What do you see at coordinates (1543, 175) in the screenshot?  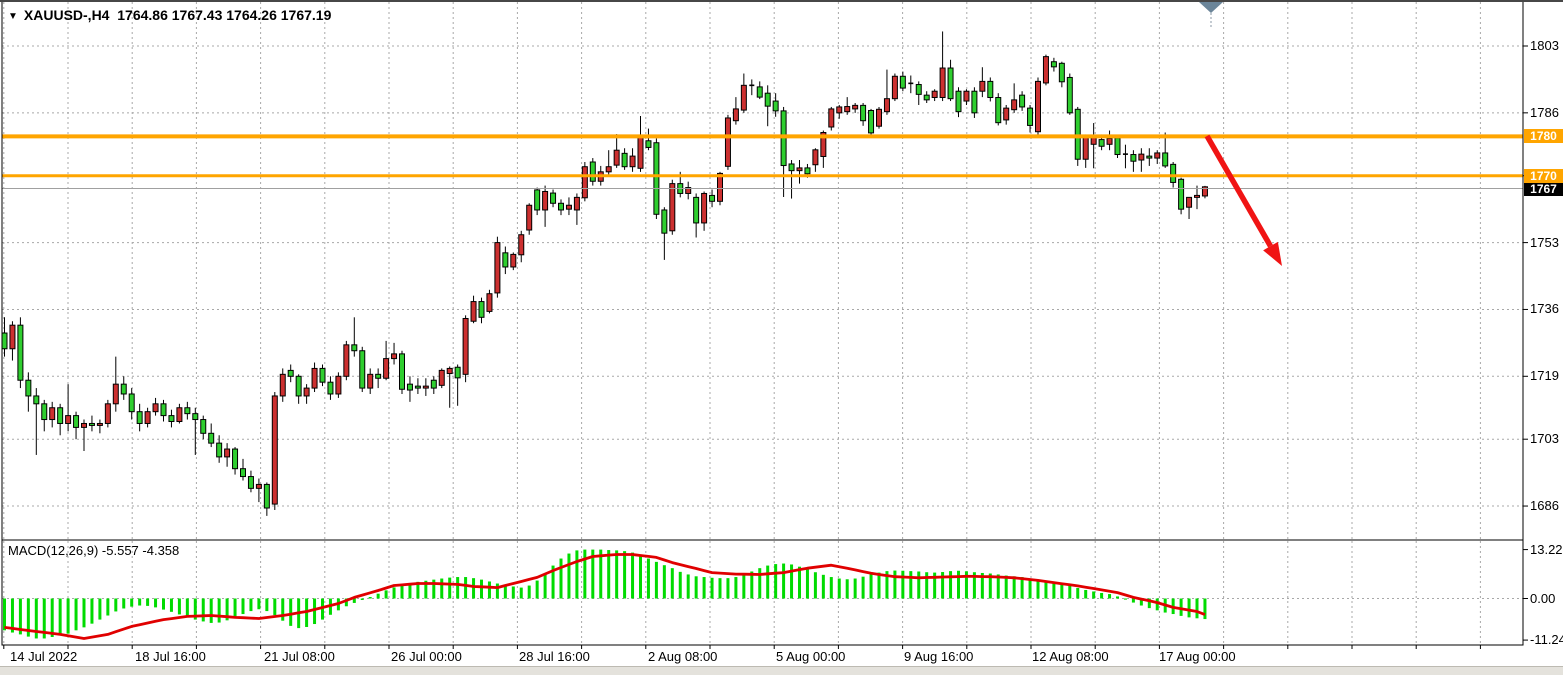 I see `level-badge-1770: 1770` at bounding box center [1543, 175].